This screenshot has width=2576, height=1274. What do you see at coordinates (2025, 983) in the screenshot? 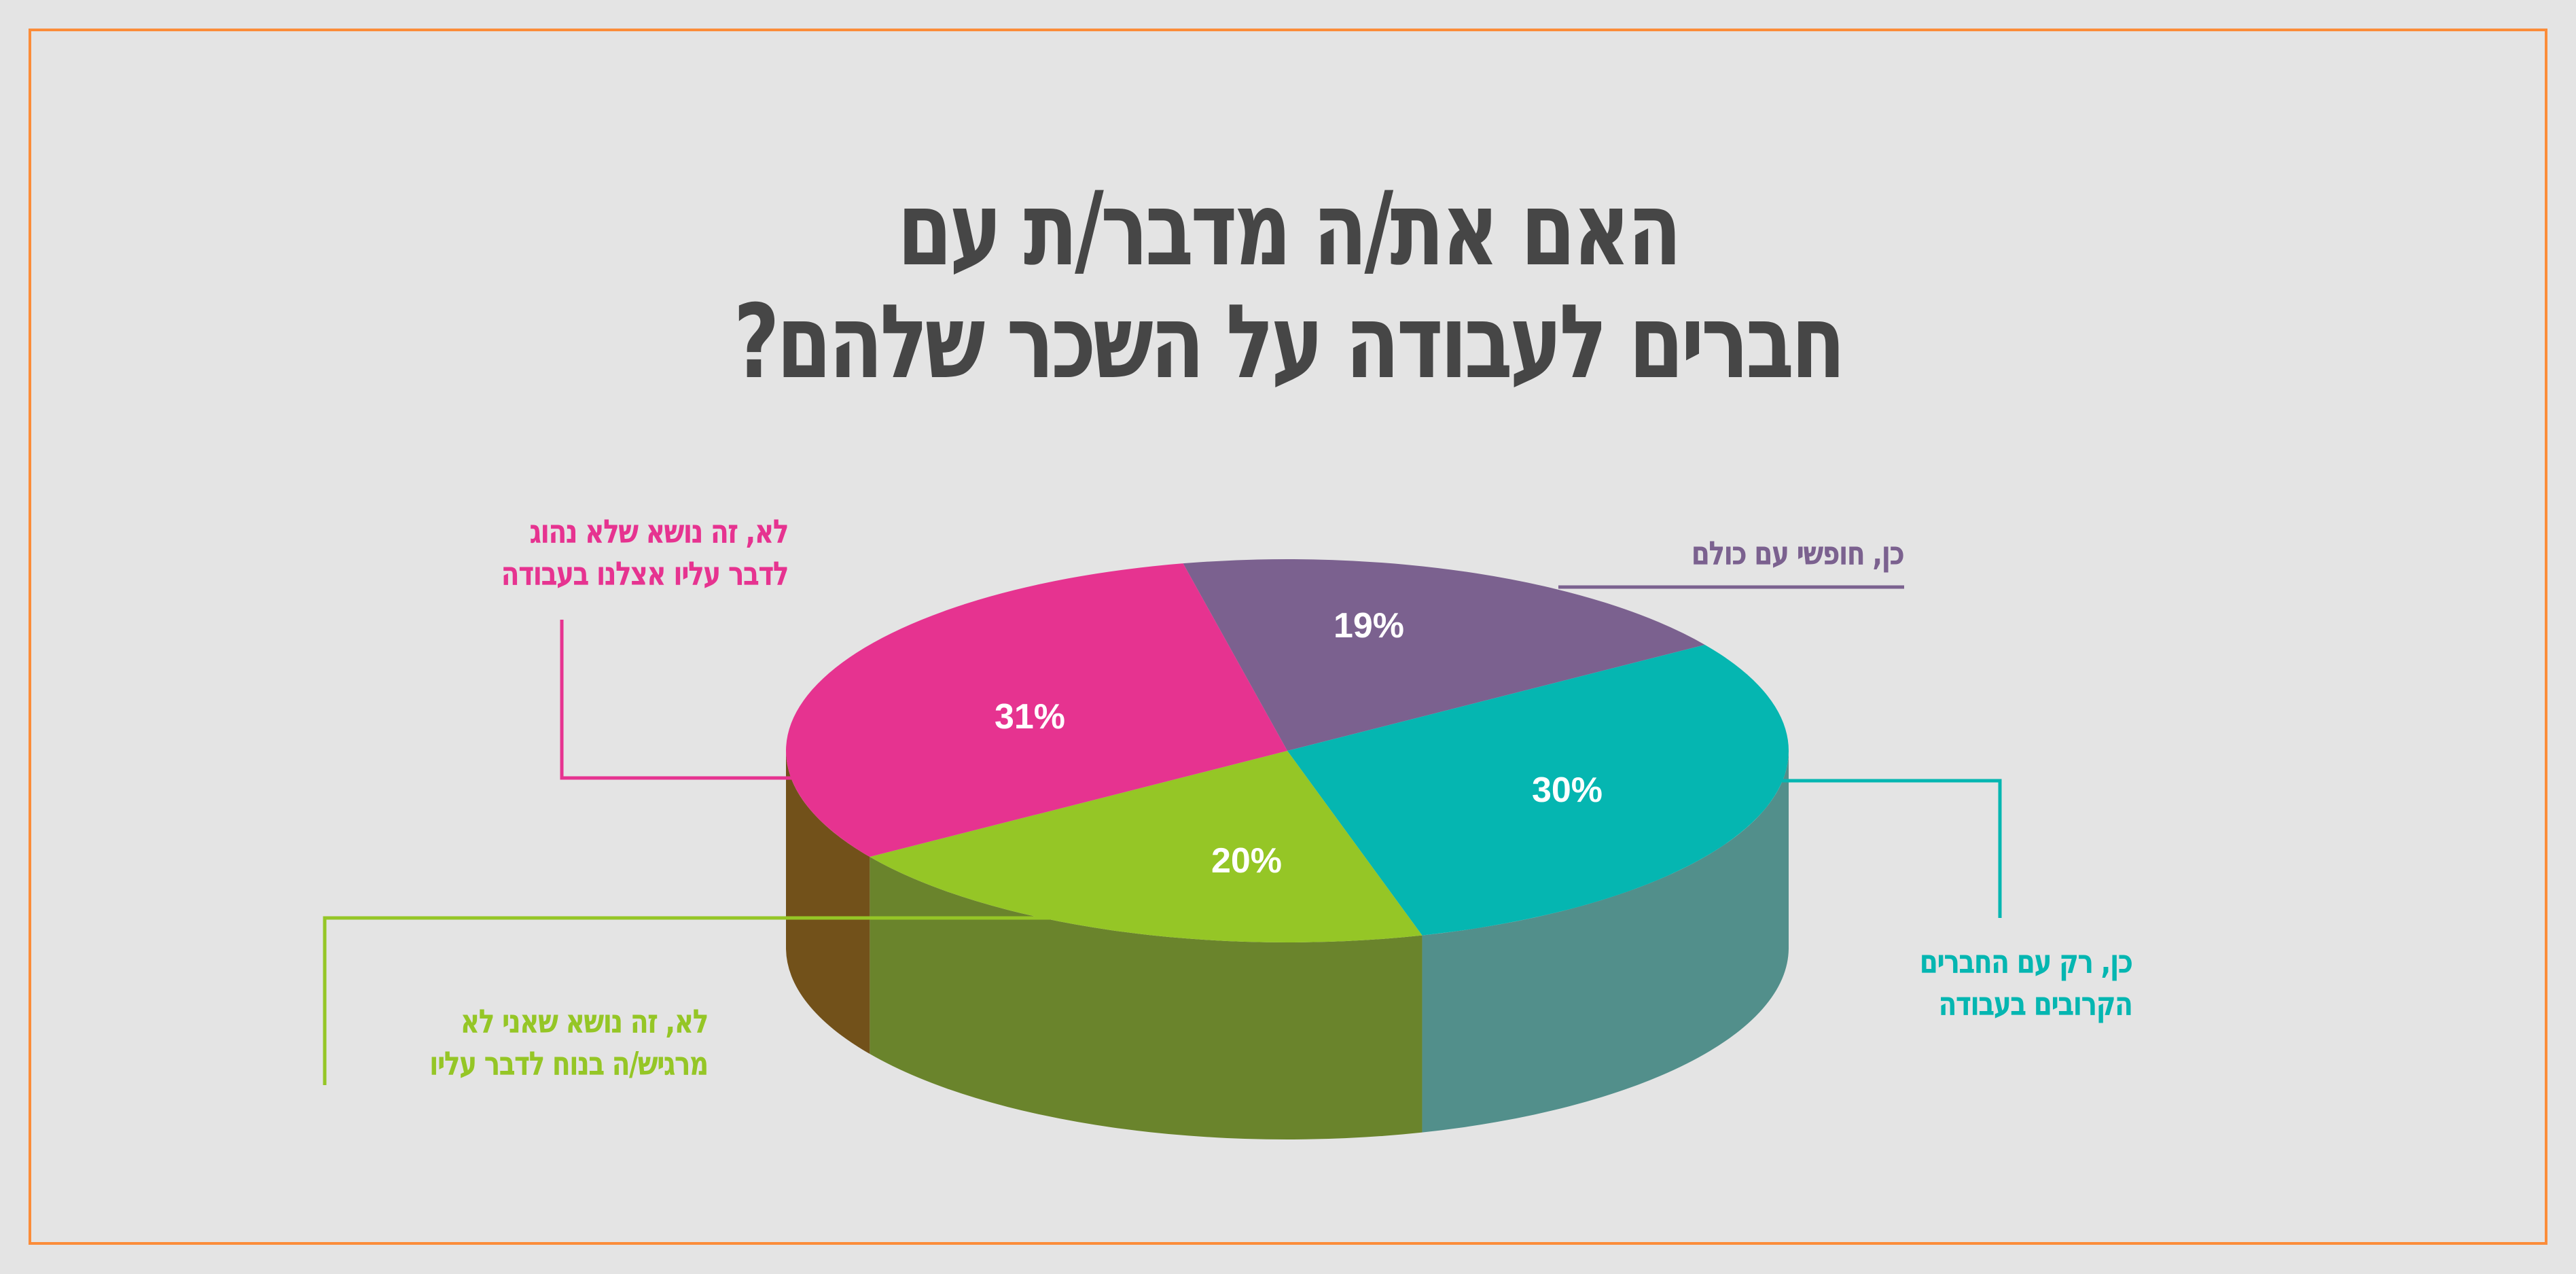
I see `label-30: כן, רק עם החברים הקרובים בעבודה` at bounding box center [2025, 983].